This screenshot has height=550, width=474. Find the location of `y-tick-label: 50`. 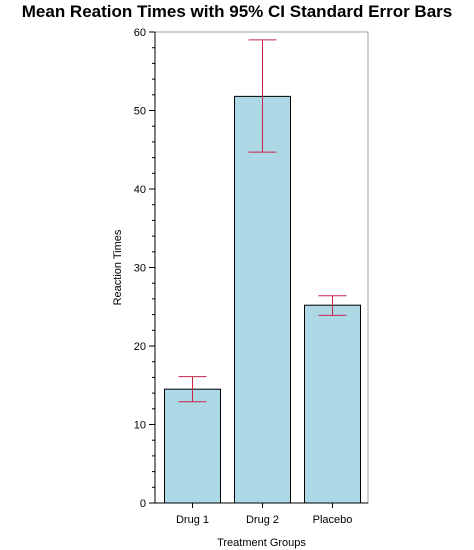

y-tick-label: 50 is located at coordinates (140, 112).